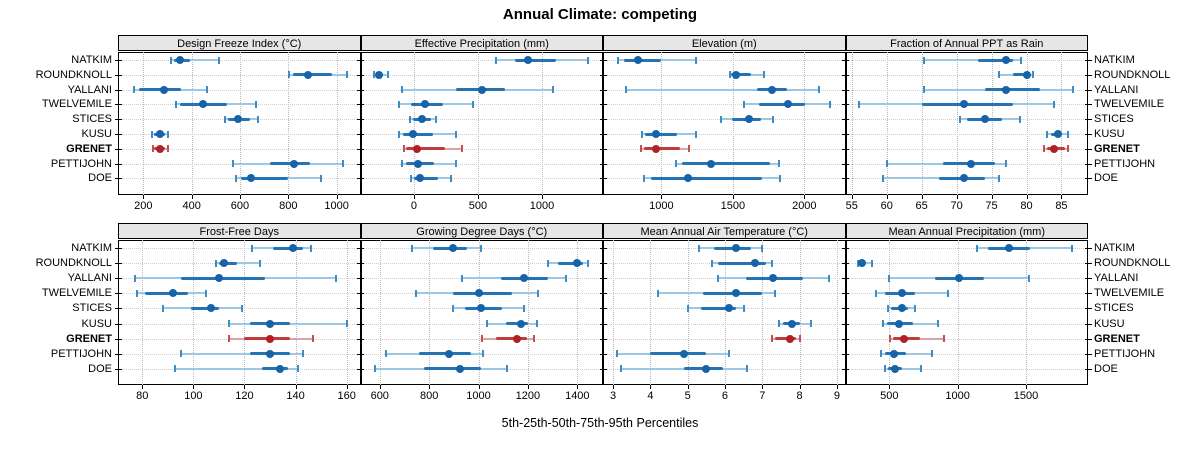 The image size is (1200, 450). Describe the element at coordinates (687, 396) in the screenshot. I see `x-axis-tick-label: 5` at that location.